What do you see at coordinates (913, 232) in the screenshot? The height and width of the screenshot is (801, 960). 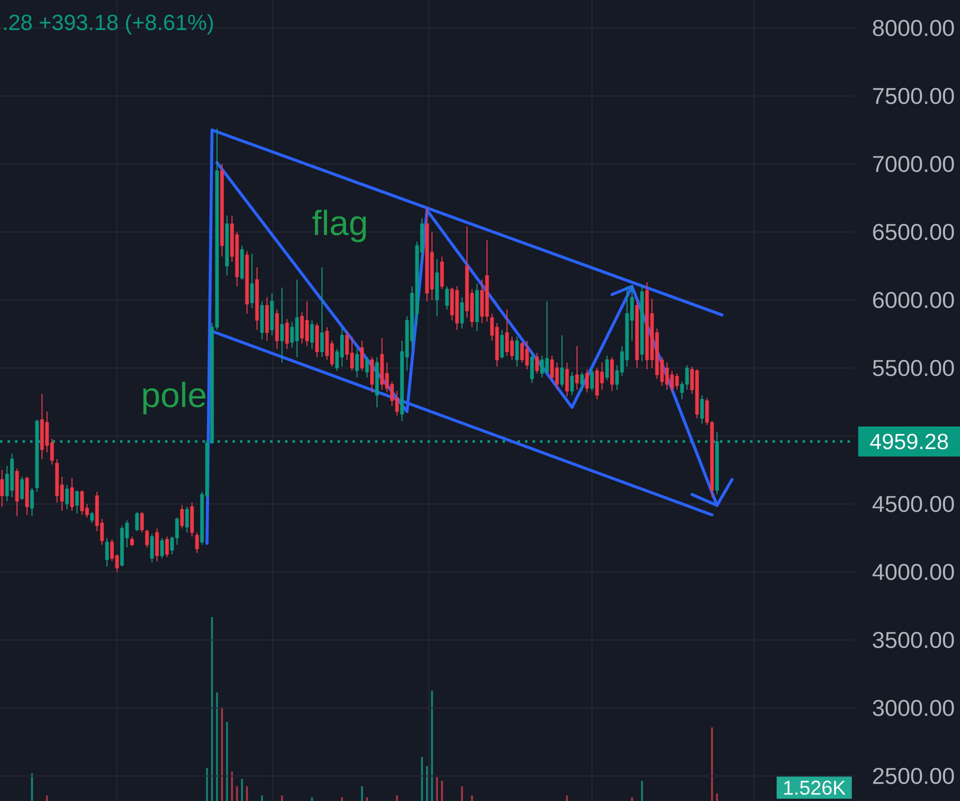 I see `y-tick-label: 6500.00` at bounding box center [913, 232].